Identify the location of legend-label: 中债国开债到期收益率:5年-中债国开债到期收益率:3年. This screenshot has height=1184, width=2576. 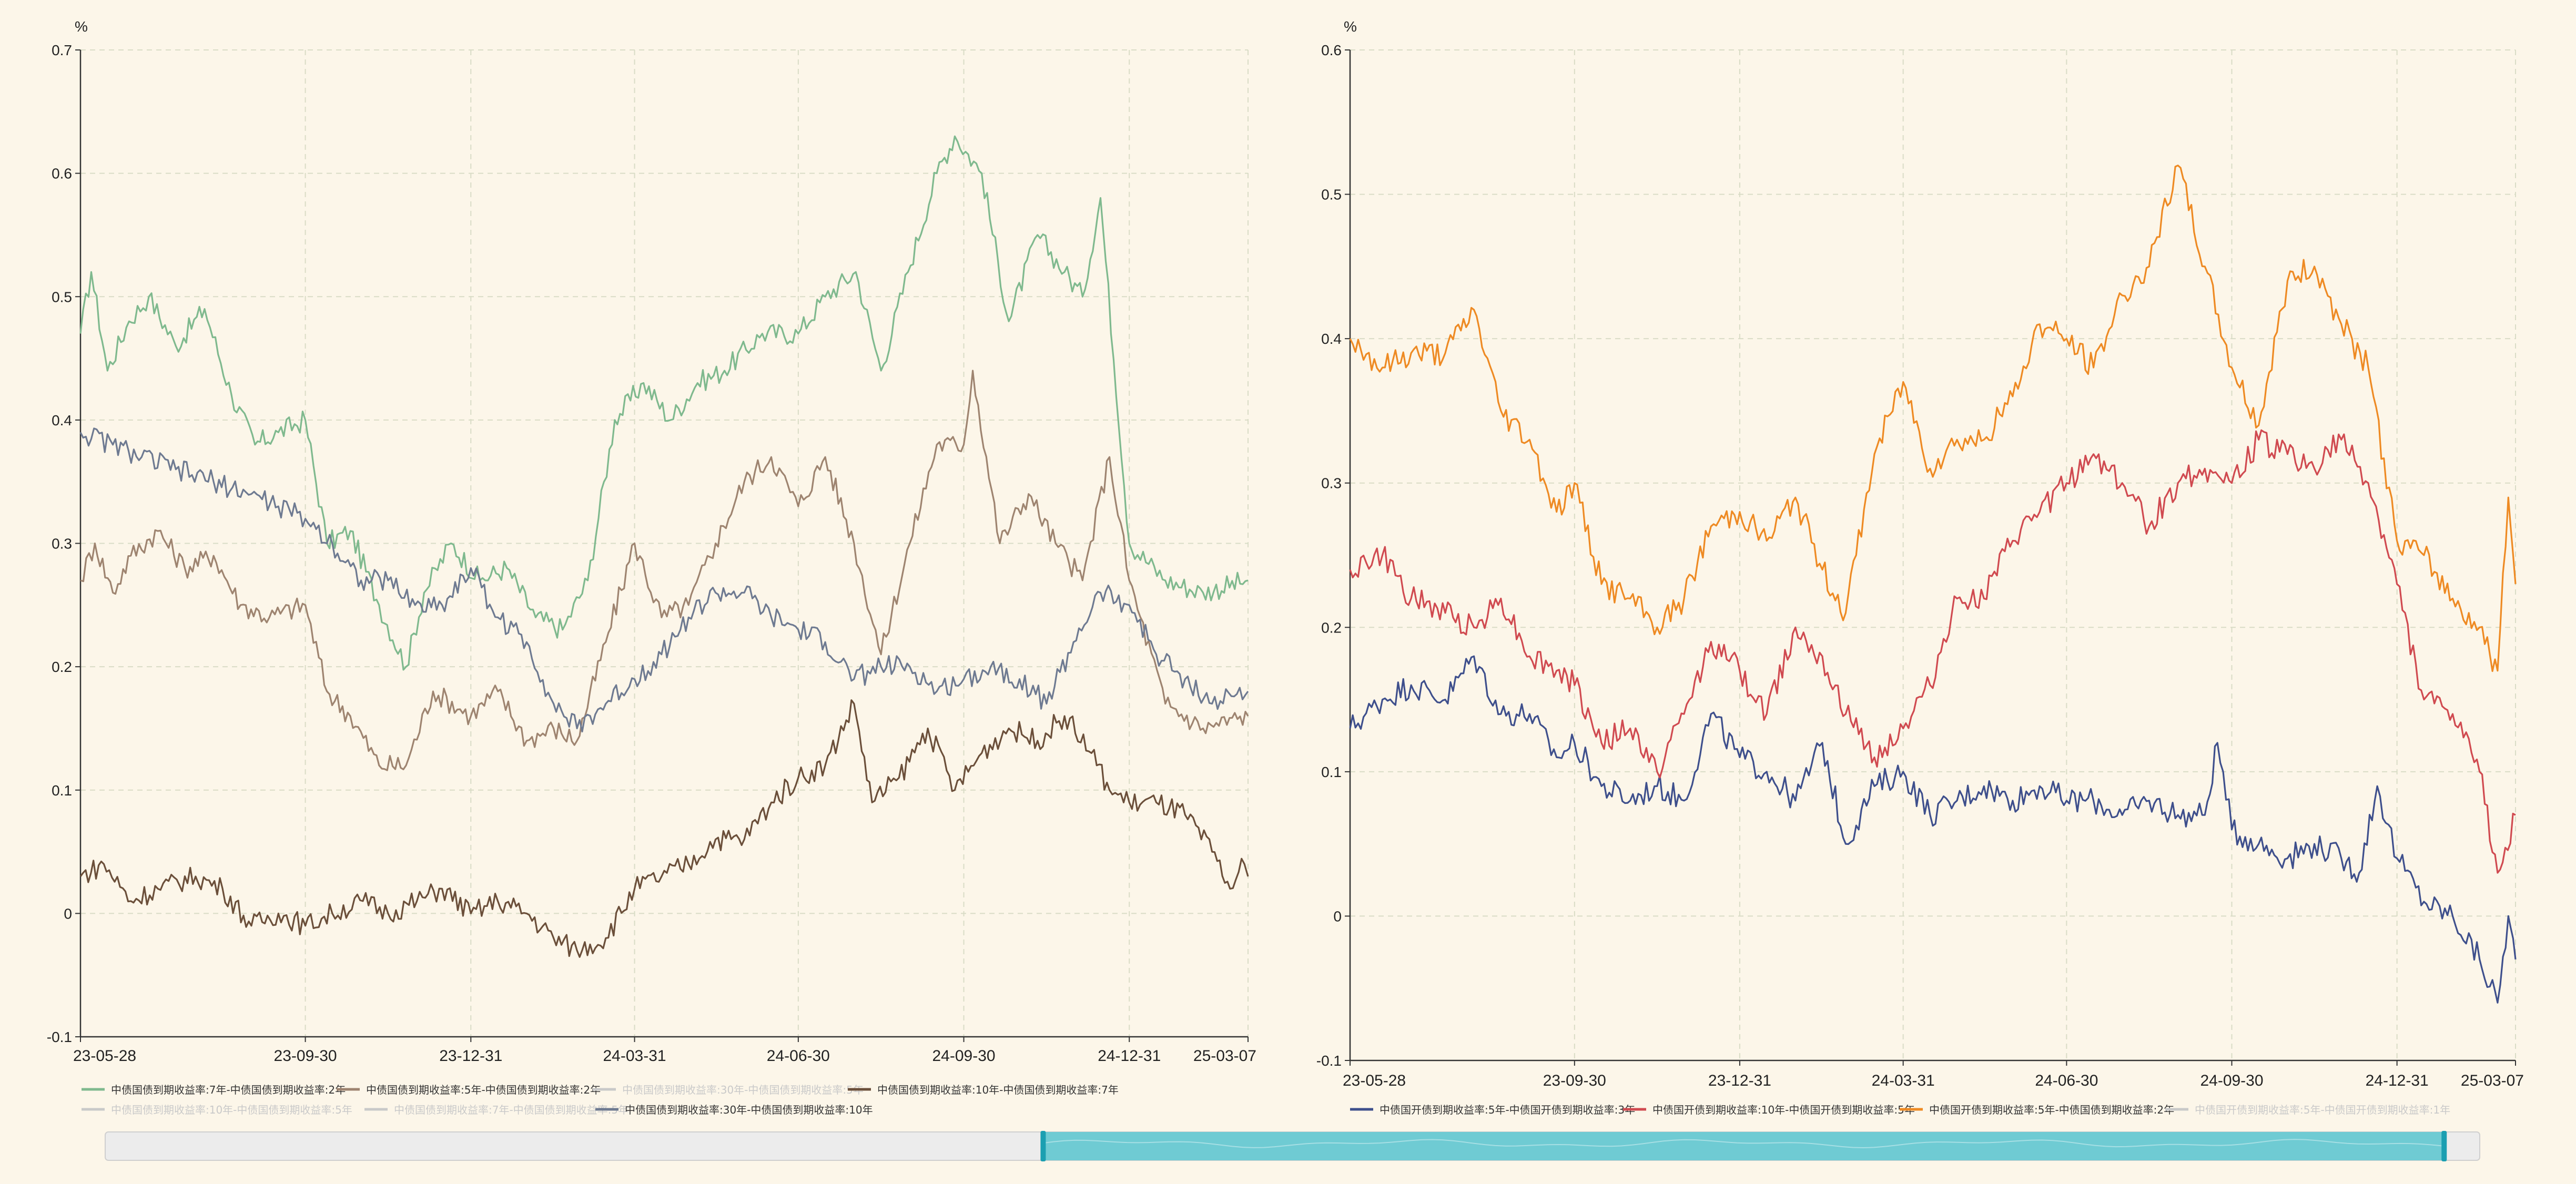
(1507, 1110).